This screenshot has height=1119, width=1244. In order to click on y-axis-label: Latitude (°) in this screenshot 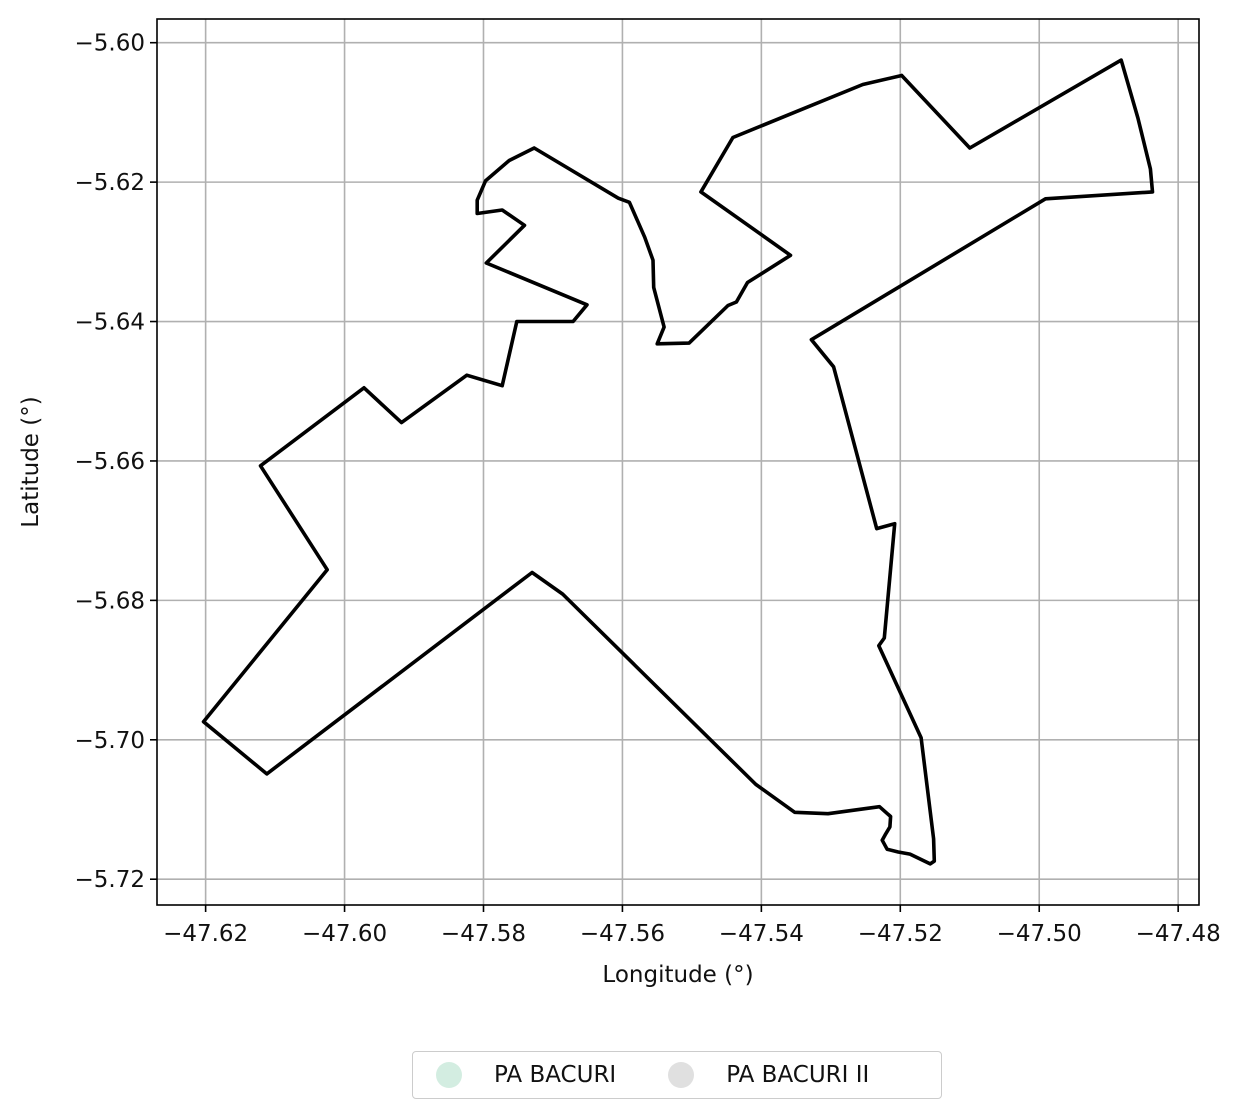, I will do `click(31, 461)`.